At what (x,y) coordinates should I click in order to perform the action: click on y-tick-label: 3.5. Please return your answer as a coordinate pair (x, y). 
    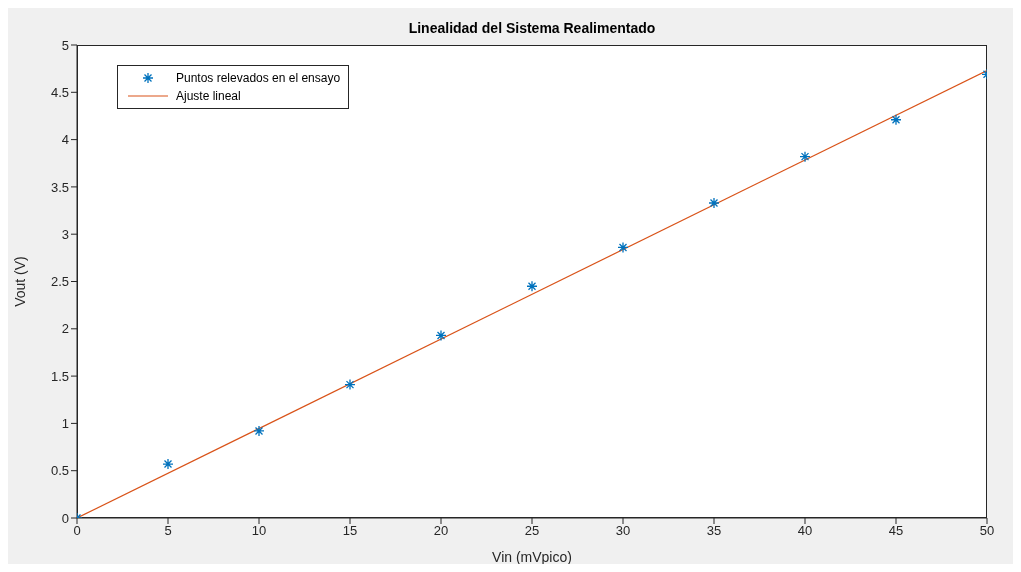
    Looking at the image, I should click on (59, 187).